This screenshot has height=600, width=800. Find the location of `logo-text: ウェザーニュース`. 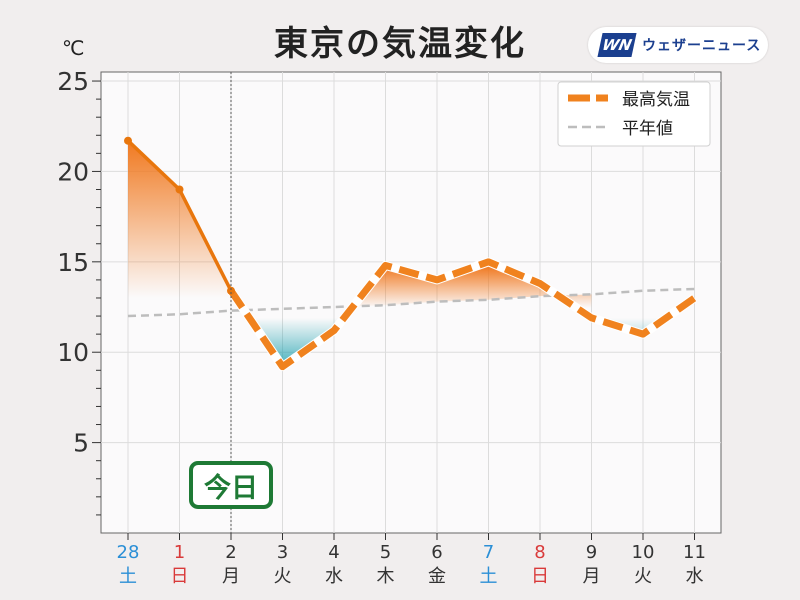

logo-text: ウェザーニュース is located at coordinates (702, 46).